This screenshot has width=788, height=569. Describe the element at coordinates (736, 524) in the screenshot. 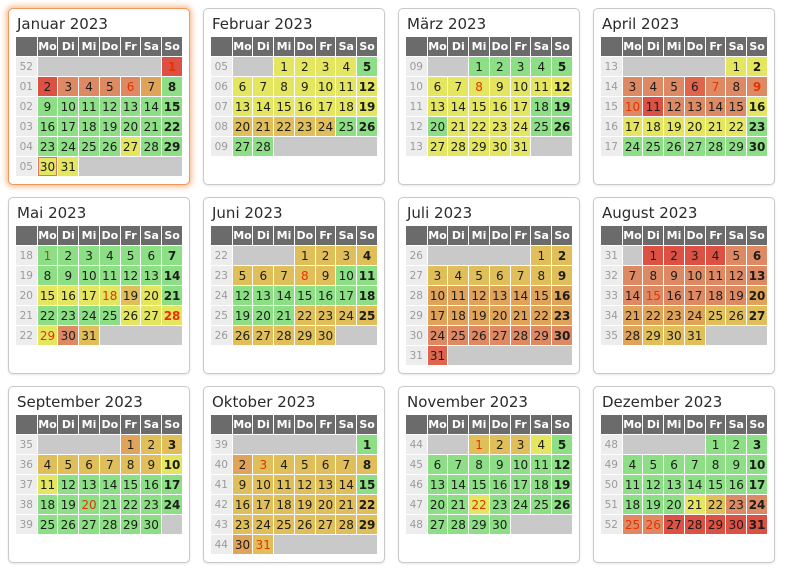

I see `day-cell: 30` at that location.